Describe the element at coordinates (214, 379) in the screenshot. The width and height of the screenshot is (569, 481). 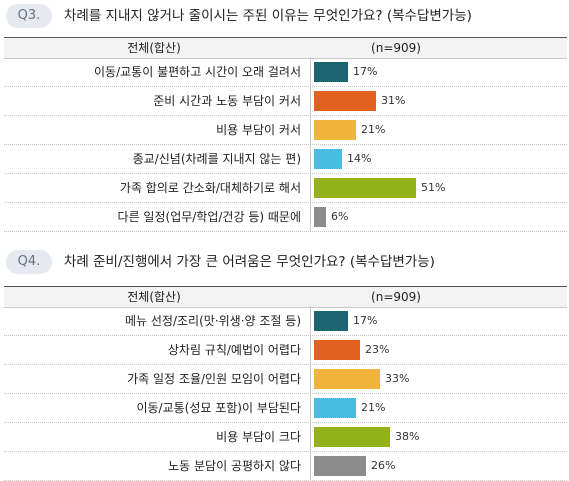
I see `category-label: 가족 일정 조율/인원 모임이 어렵다` at that location.